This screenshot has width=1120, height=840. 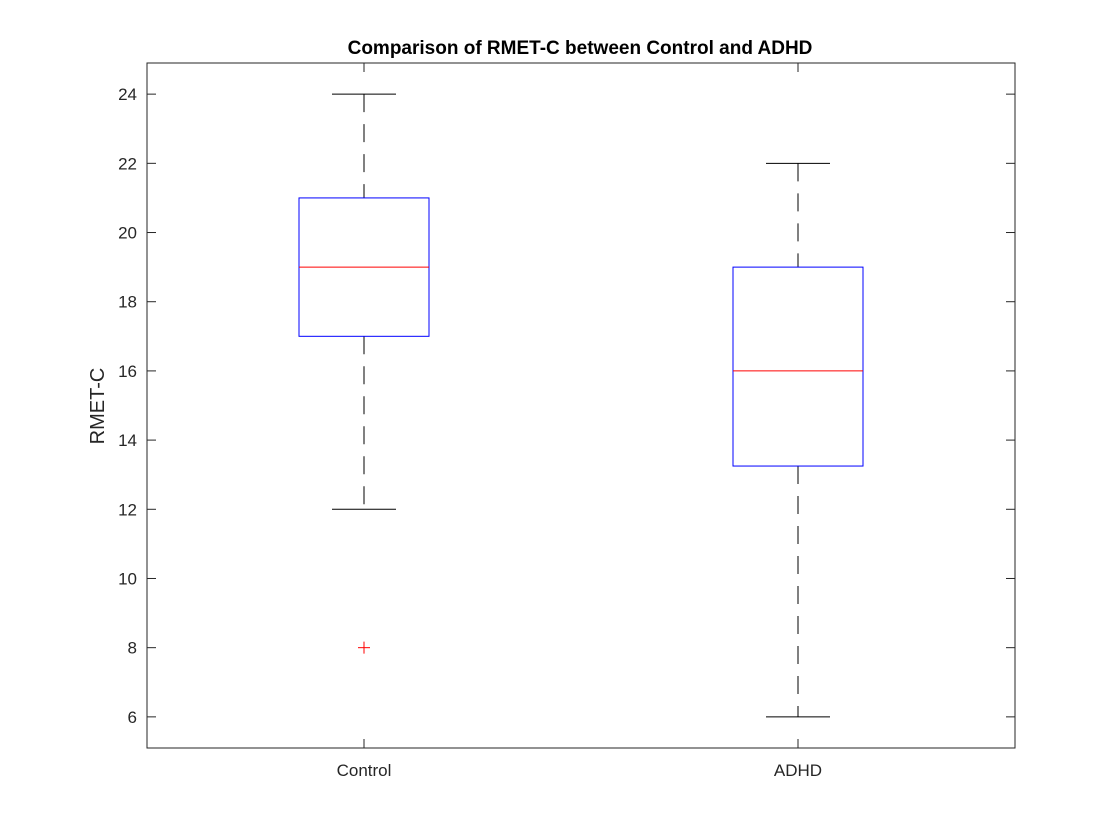 What do you see at coordinates (127, 509) in the screenshot?
I see `y-tick-label: 12` at bounding box center [127, 509].